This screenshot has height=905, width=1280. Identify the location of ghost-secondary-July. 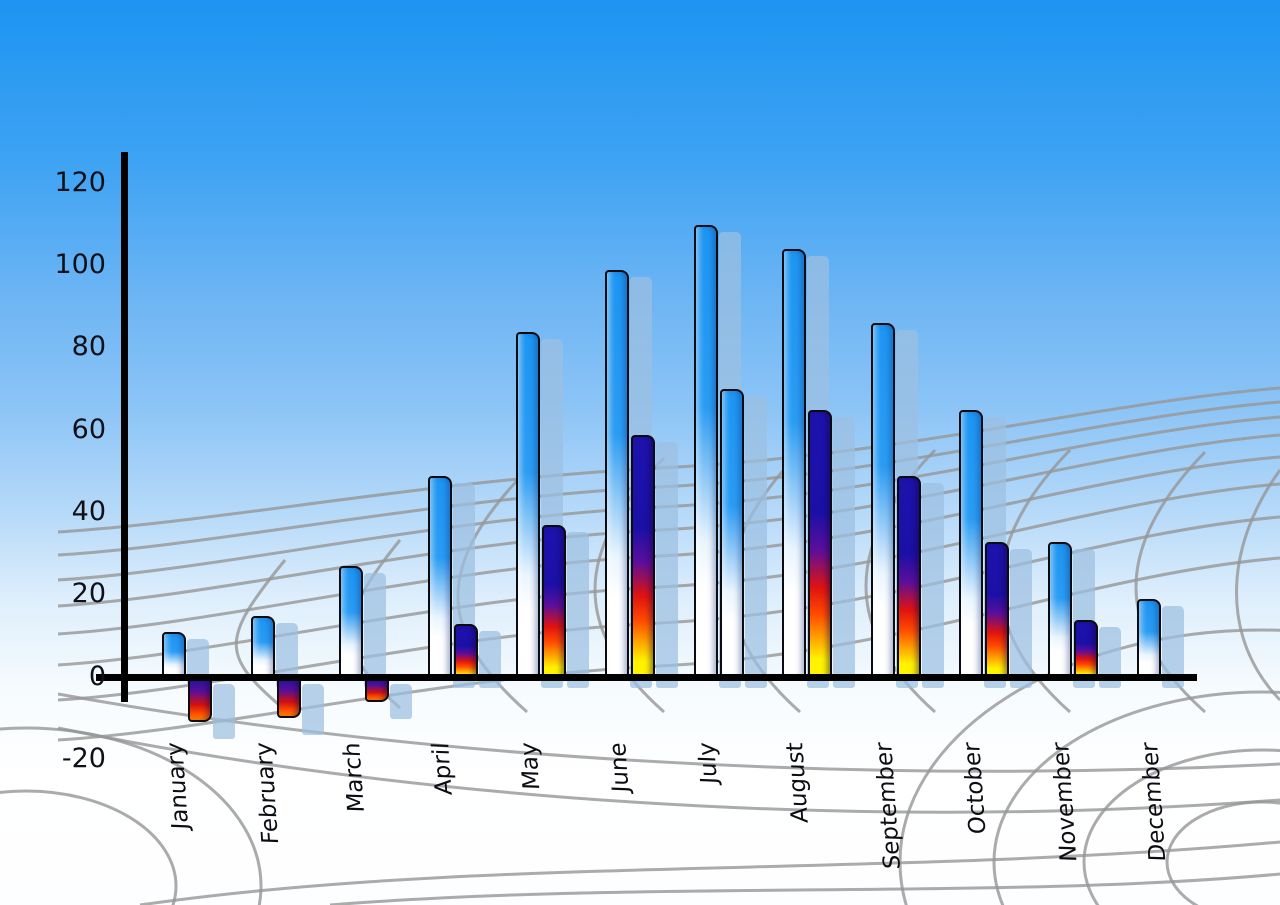
(755, 542).